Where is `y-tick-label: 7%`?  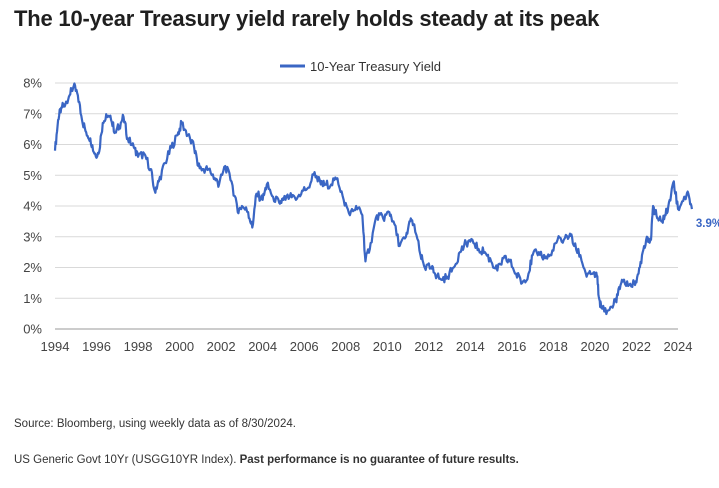 y-tick-label: 7% is located at coordinates (32, 113).